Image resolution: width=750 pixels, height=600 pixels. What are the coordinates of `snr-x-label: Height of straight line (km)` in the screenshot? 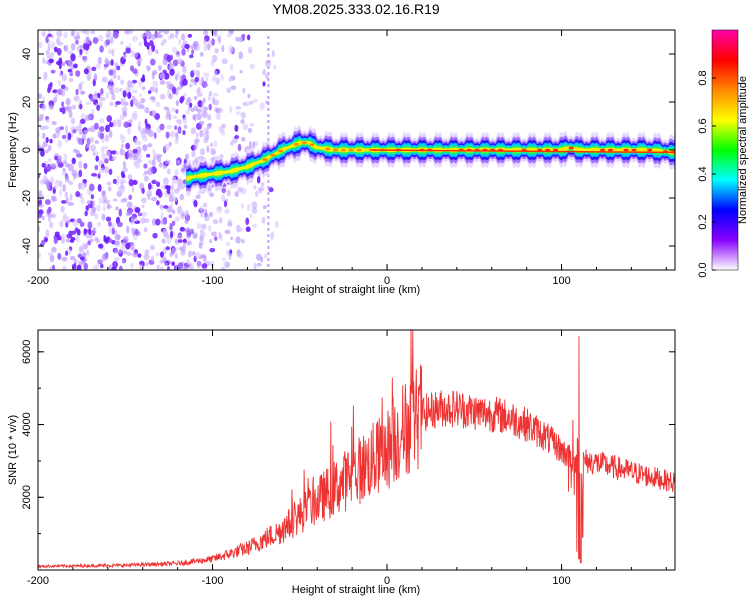 It's located at (356, 590).